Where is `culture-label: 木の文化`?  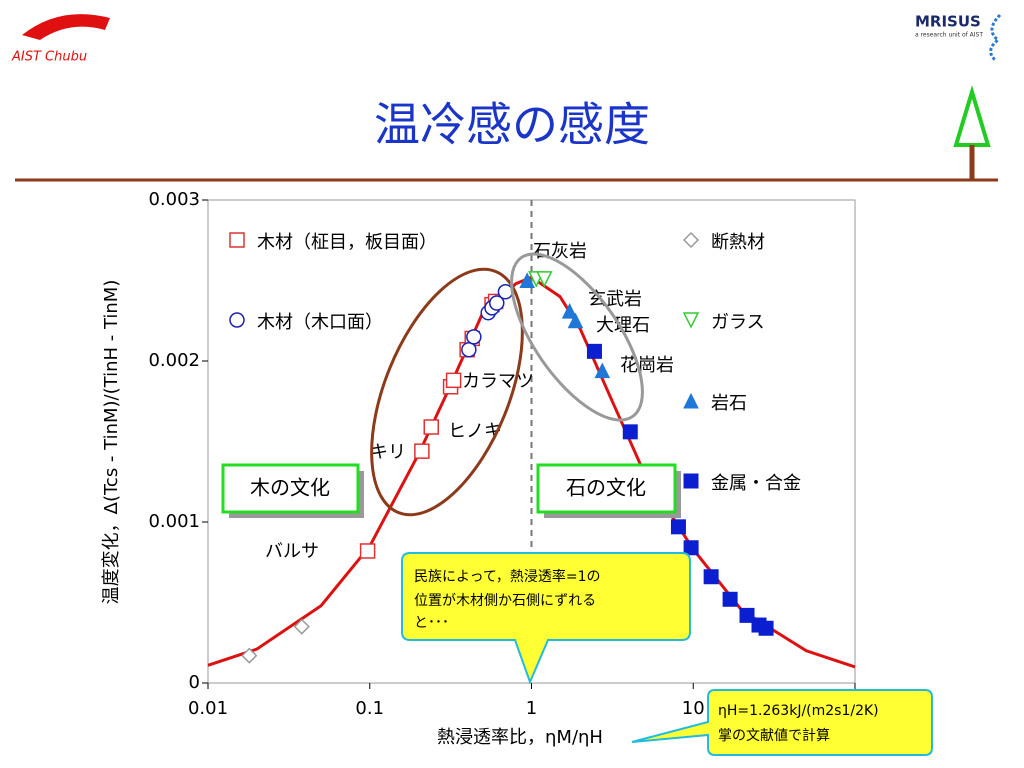
culture-label: 木の文化 is located at coordinates (290, 488).